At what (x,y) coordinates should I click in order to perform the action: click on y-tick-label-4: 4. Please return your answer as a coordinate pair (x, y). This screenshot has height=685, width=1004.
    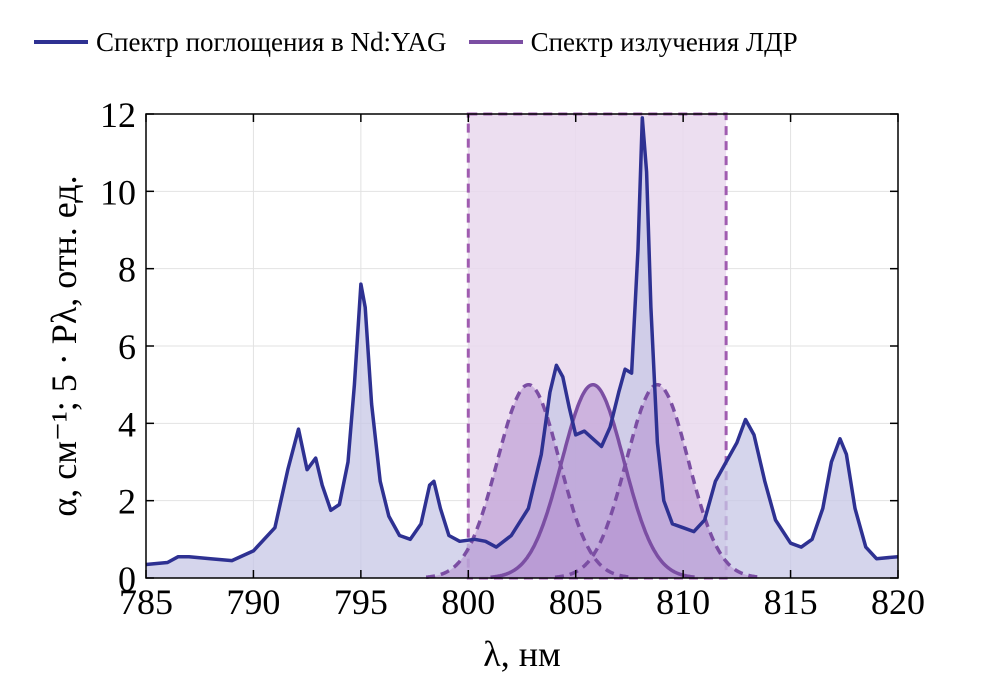
    Looking at the image, I should click on (127, 424).